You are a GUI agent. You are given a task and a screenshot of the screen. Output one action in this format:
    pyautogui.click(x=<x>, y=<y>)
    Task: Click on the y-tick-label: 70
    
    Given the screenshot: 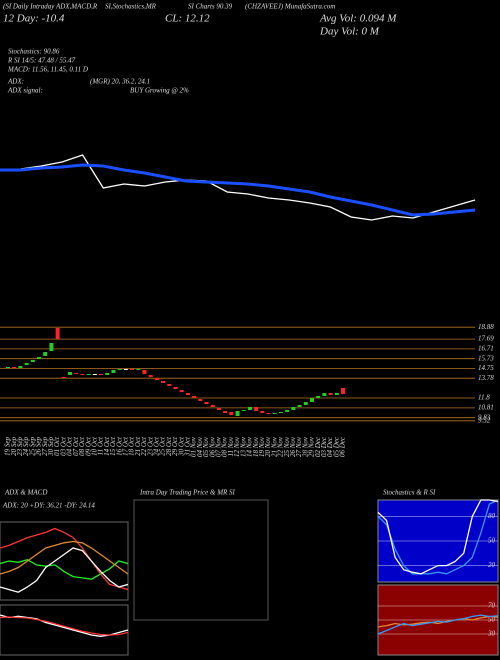 What is the action you would take?
    pyautogui.click(x=492, y=606)
    